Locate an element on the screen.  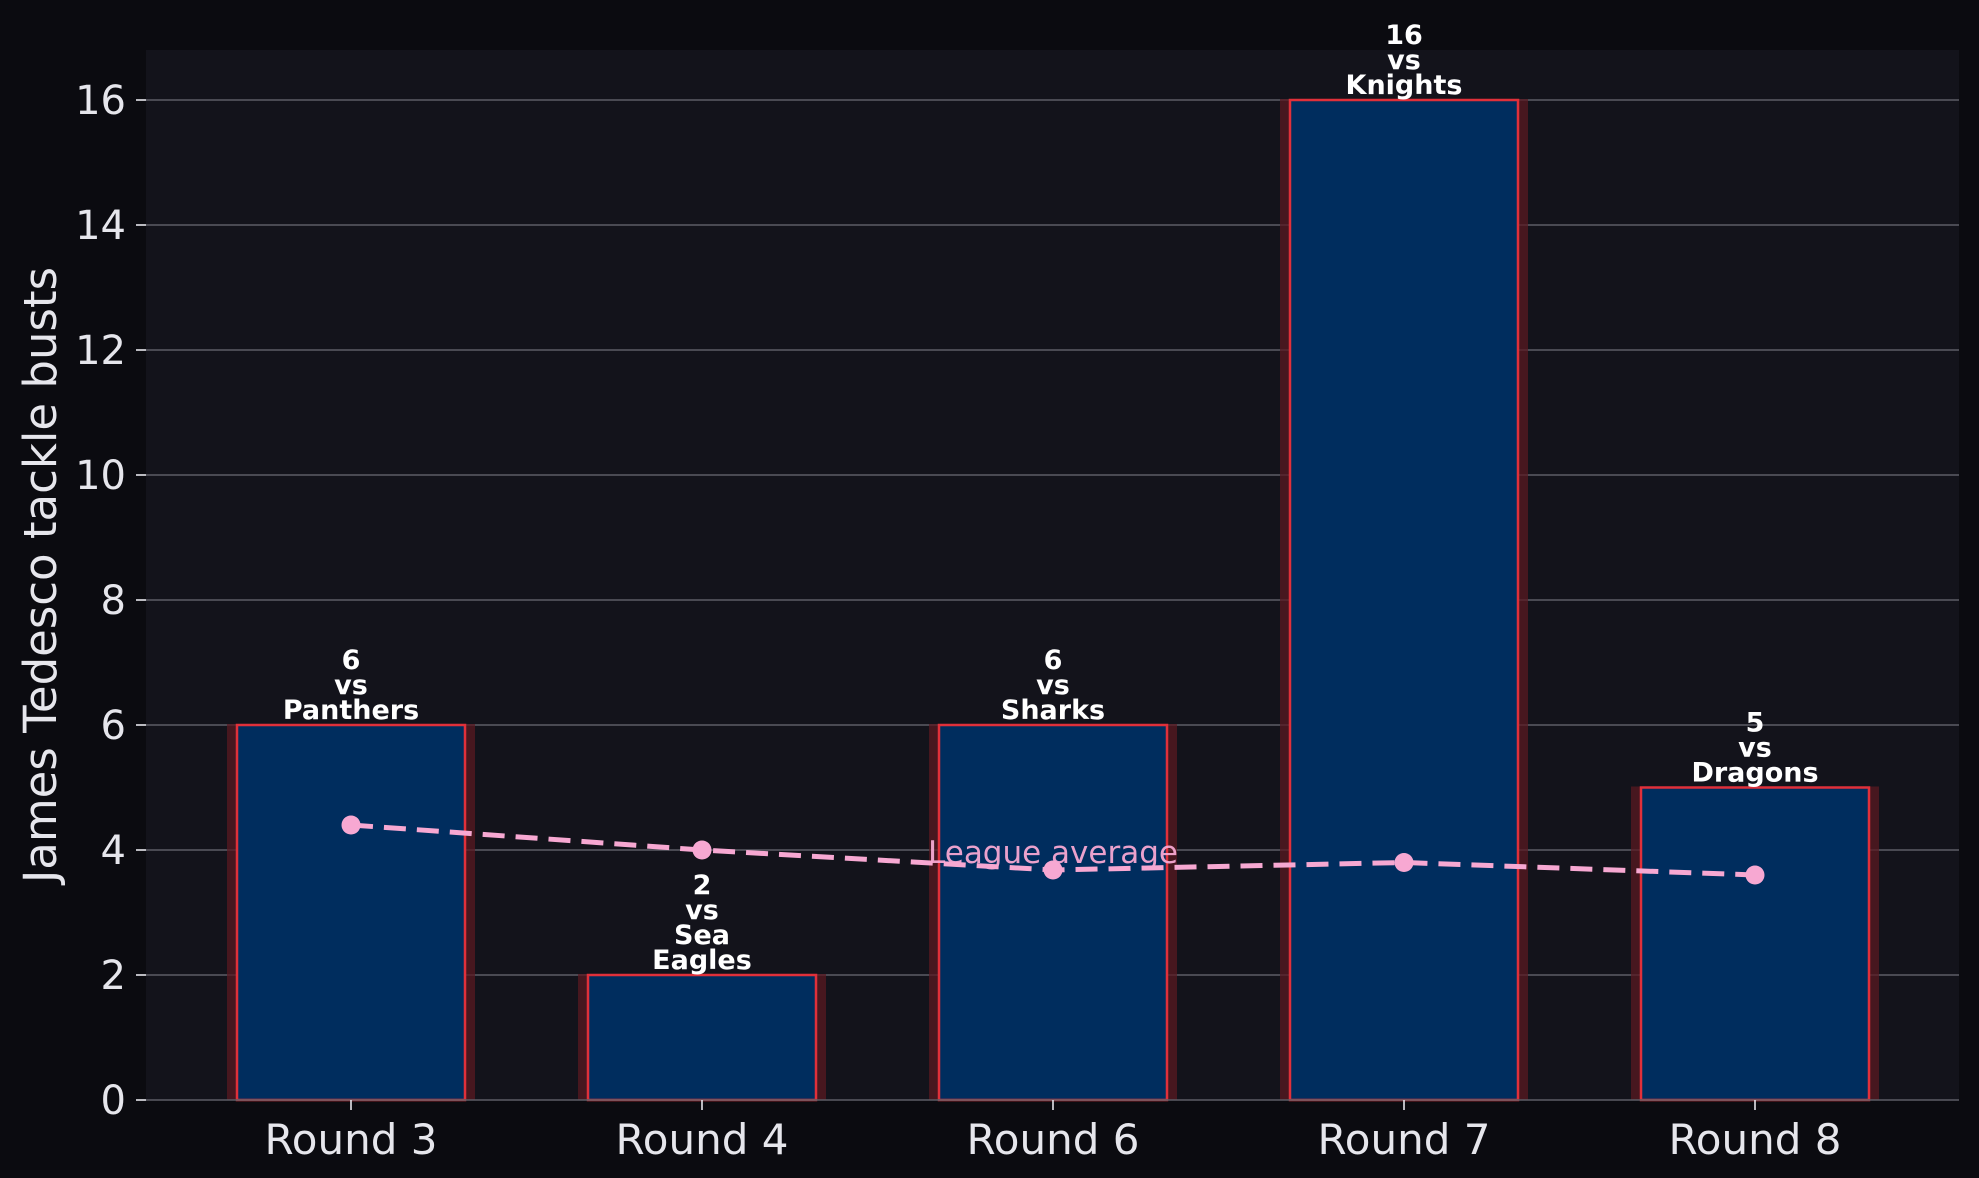
bar-label: Sharks is located at coordinates (1053, 710).